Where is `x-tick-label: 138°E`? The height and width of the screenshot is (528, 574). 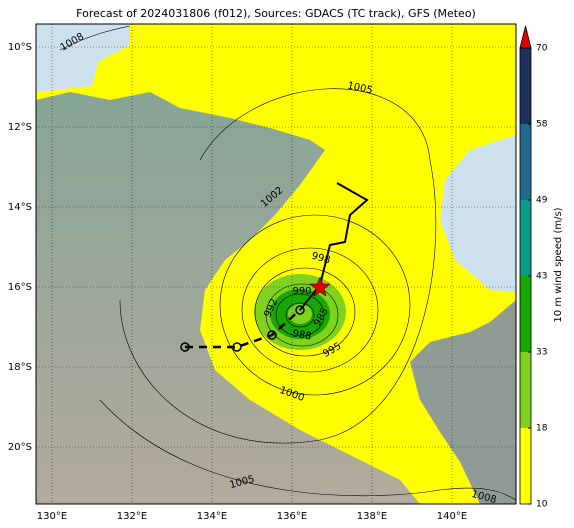
x-tick-label: 138°E is located at coordinates (372, 516).